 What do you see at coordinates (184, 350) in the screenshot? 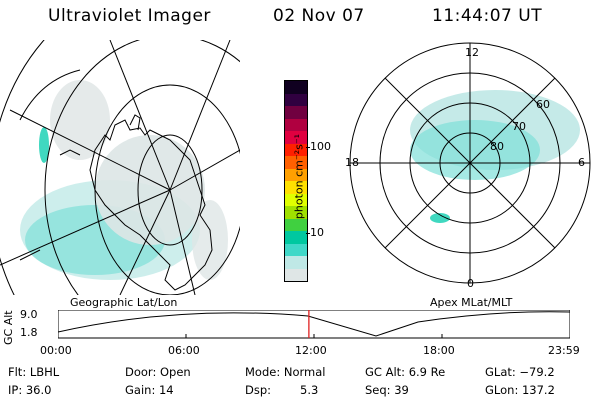
I see `timeline-tick-1: 06:00` at bounding box center [184, 350].